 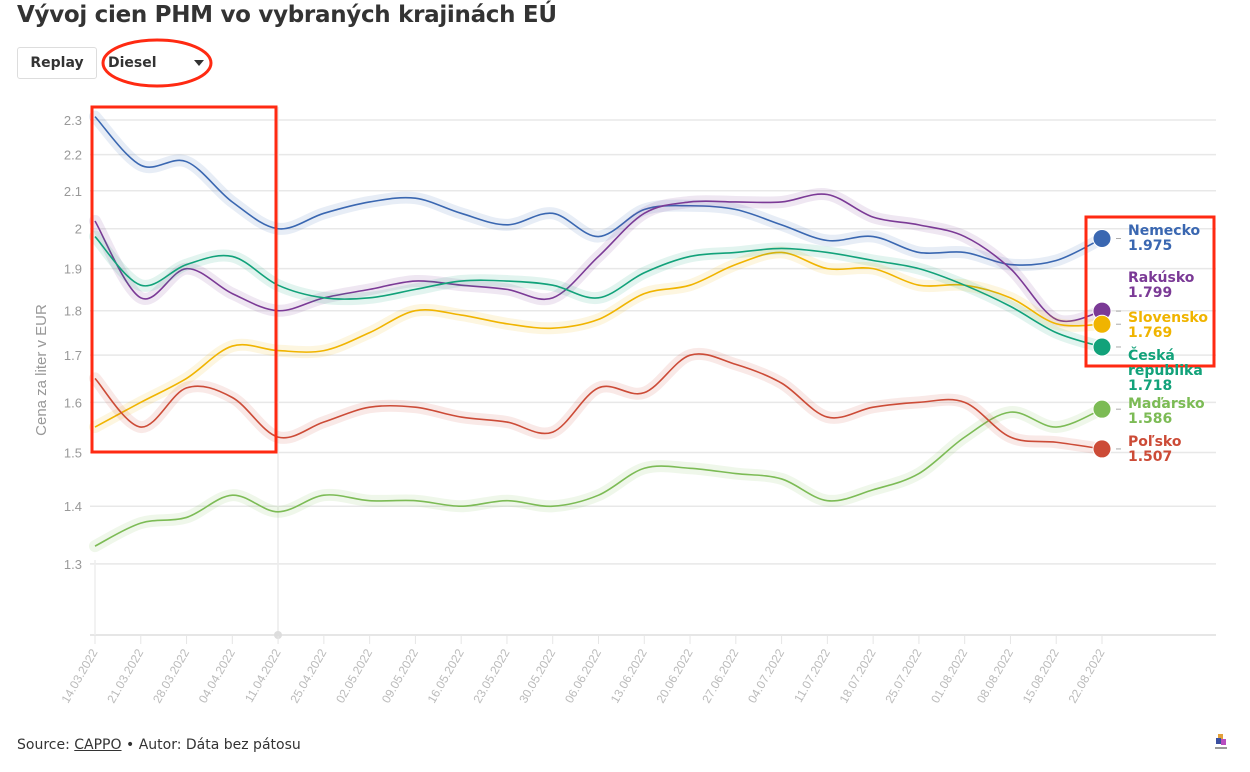 I want to click on series-label: Slovensko 1.769, so click(x=1168, y=326).